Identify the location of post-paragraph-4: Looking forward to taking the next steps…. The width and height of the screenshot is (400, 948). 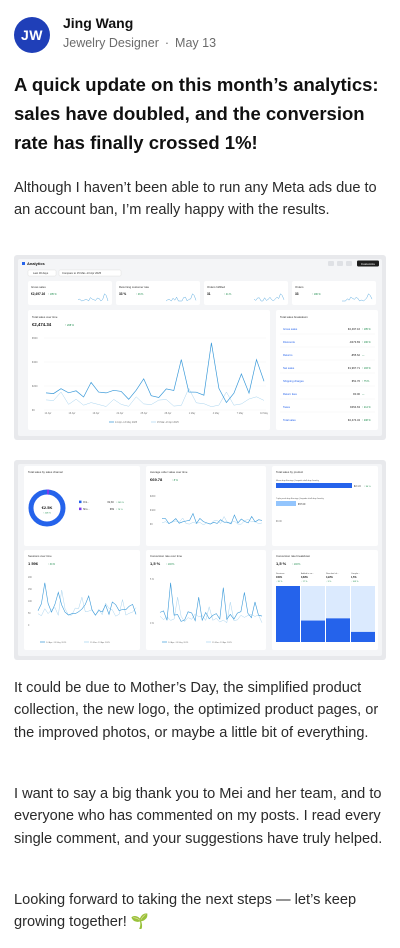
(185, 911).